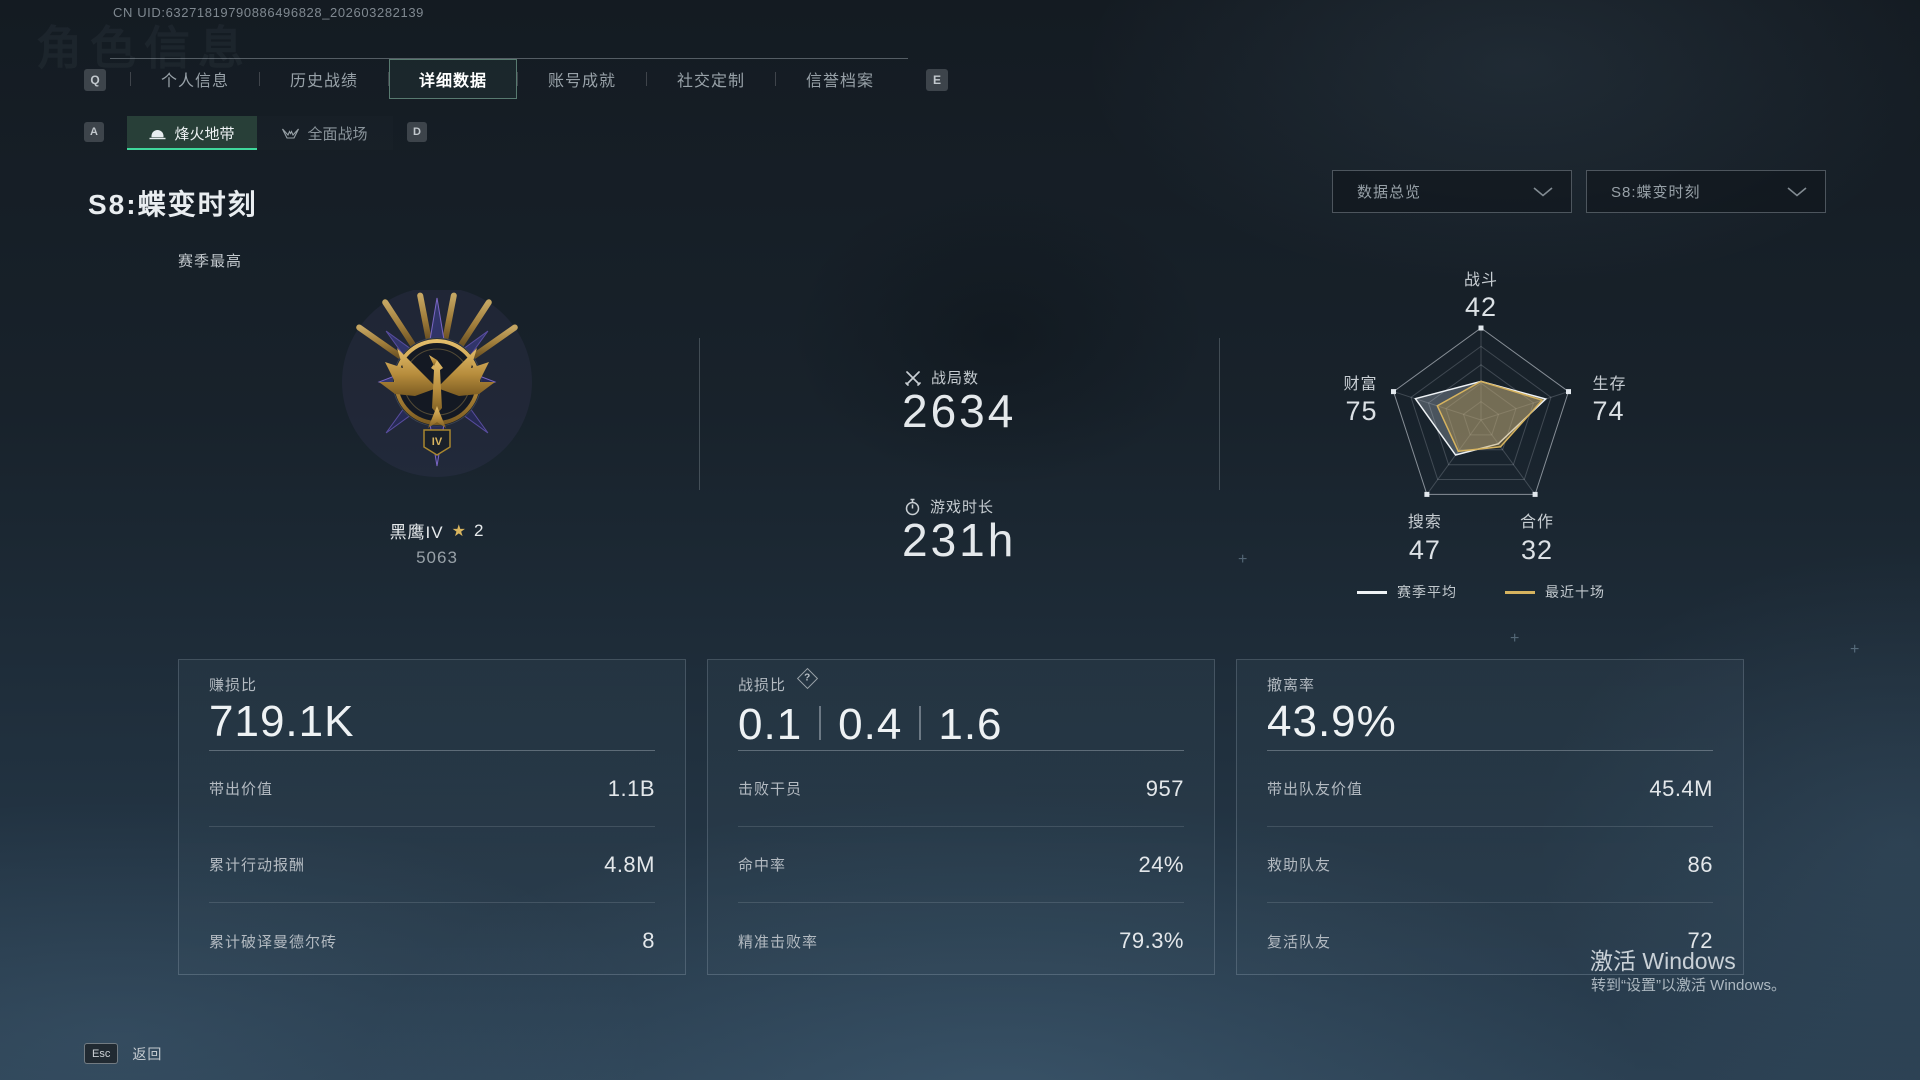  I want to click on page-title: S8:蝶变时刻, so click(173, 204).